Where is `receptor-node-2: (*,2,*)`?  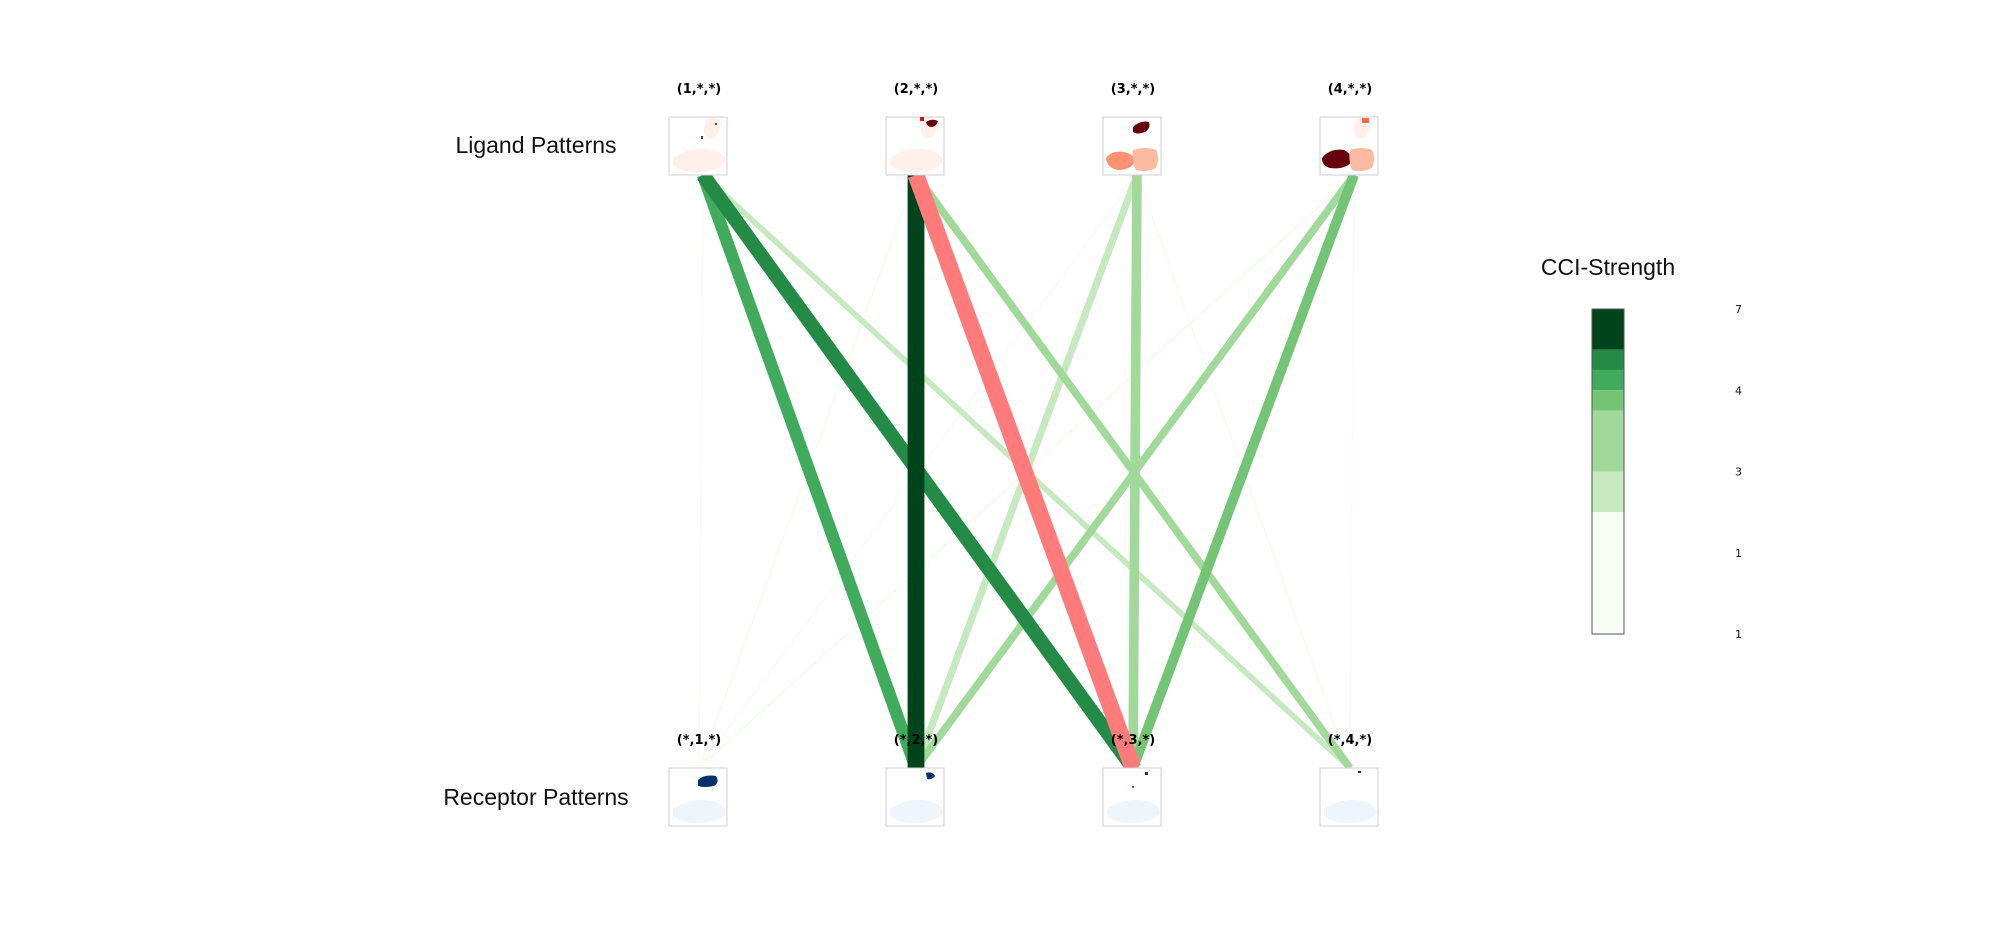 receptor-node-2: (*,2,*) is located at coordinates (915, 780).